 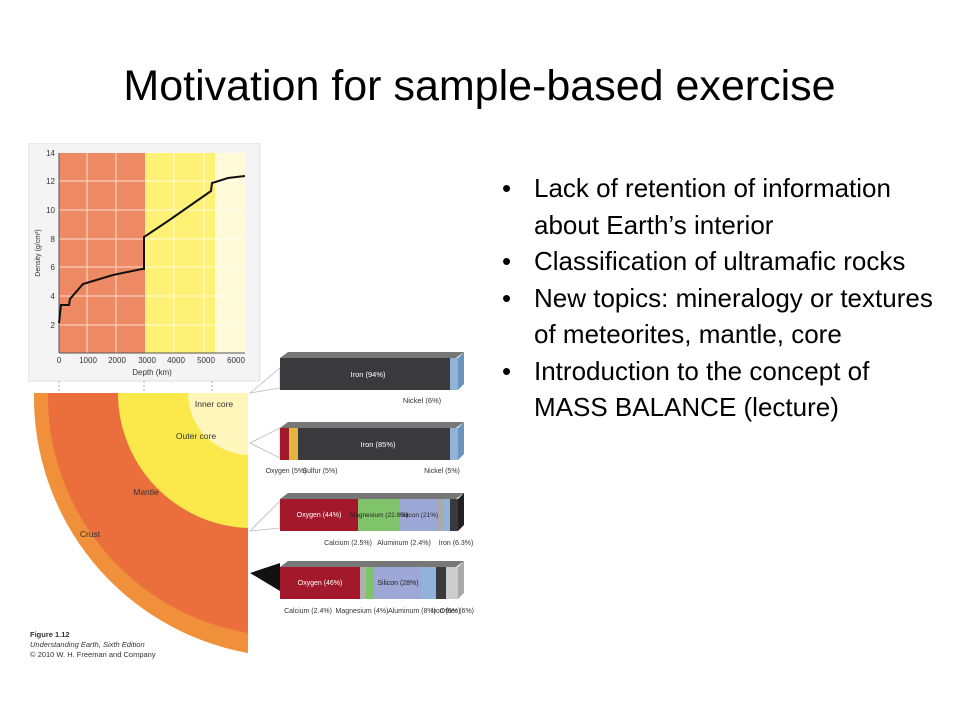 What do you see at coordinates (50, 153) in the screenshot?
I see `y-tick-14: 14` at bounding box center [50, 153].